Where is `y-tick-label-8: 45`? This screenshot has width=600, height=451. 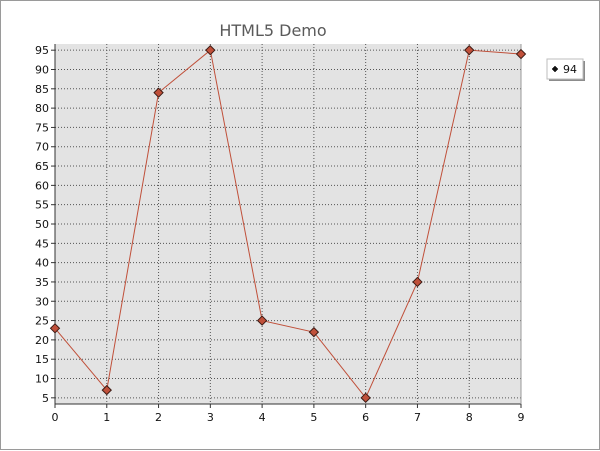
y-tick-label-8: 45 is located at coordinates (42, 243).